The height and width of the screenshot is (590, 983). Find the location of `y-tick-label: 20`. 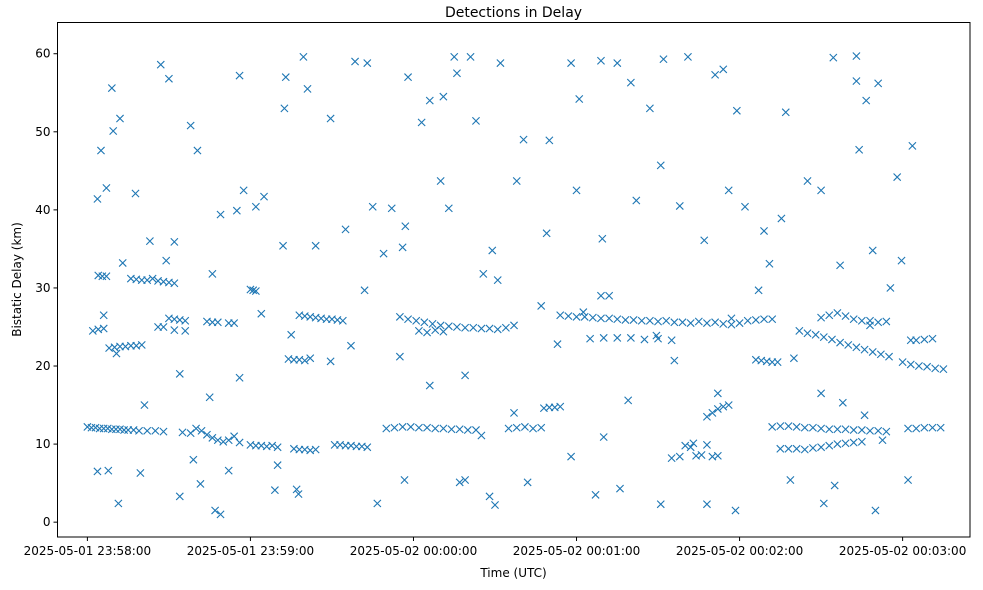

y-tick-label: 20 is located at coordinates (42, 366).